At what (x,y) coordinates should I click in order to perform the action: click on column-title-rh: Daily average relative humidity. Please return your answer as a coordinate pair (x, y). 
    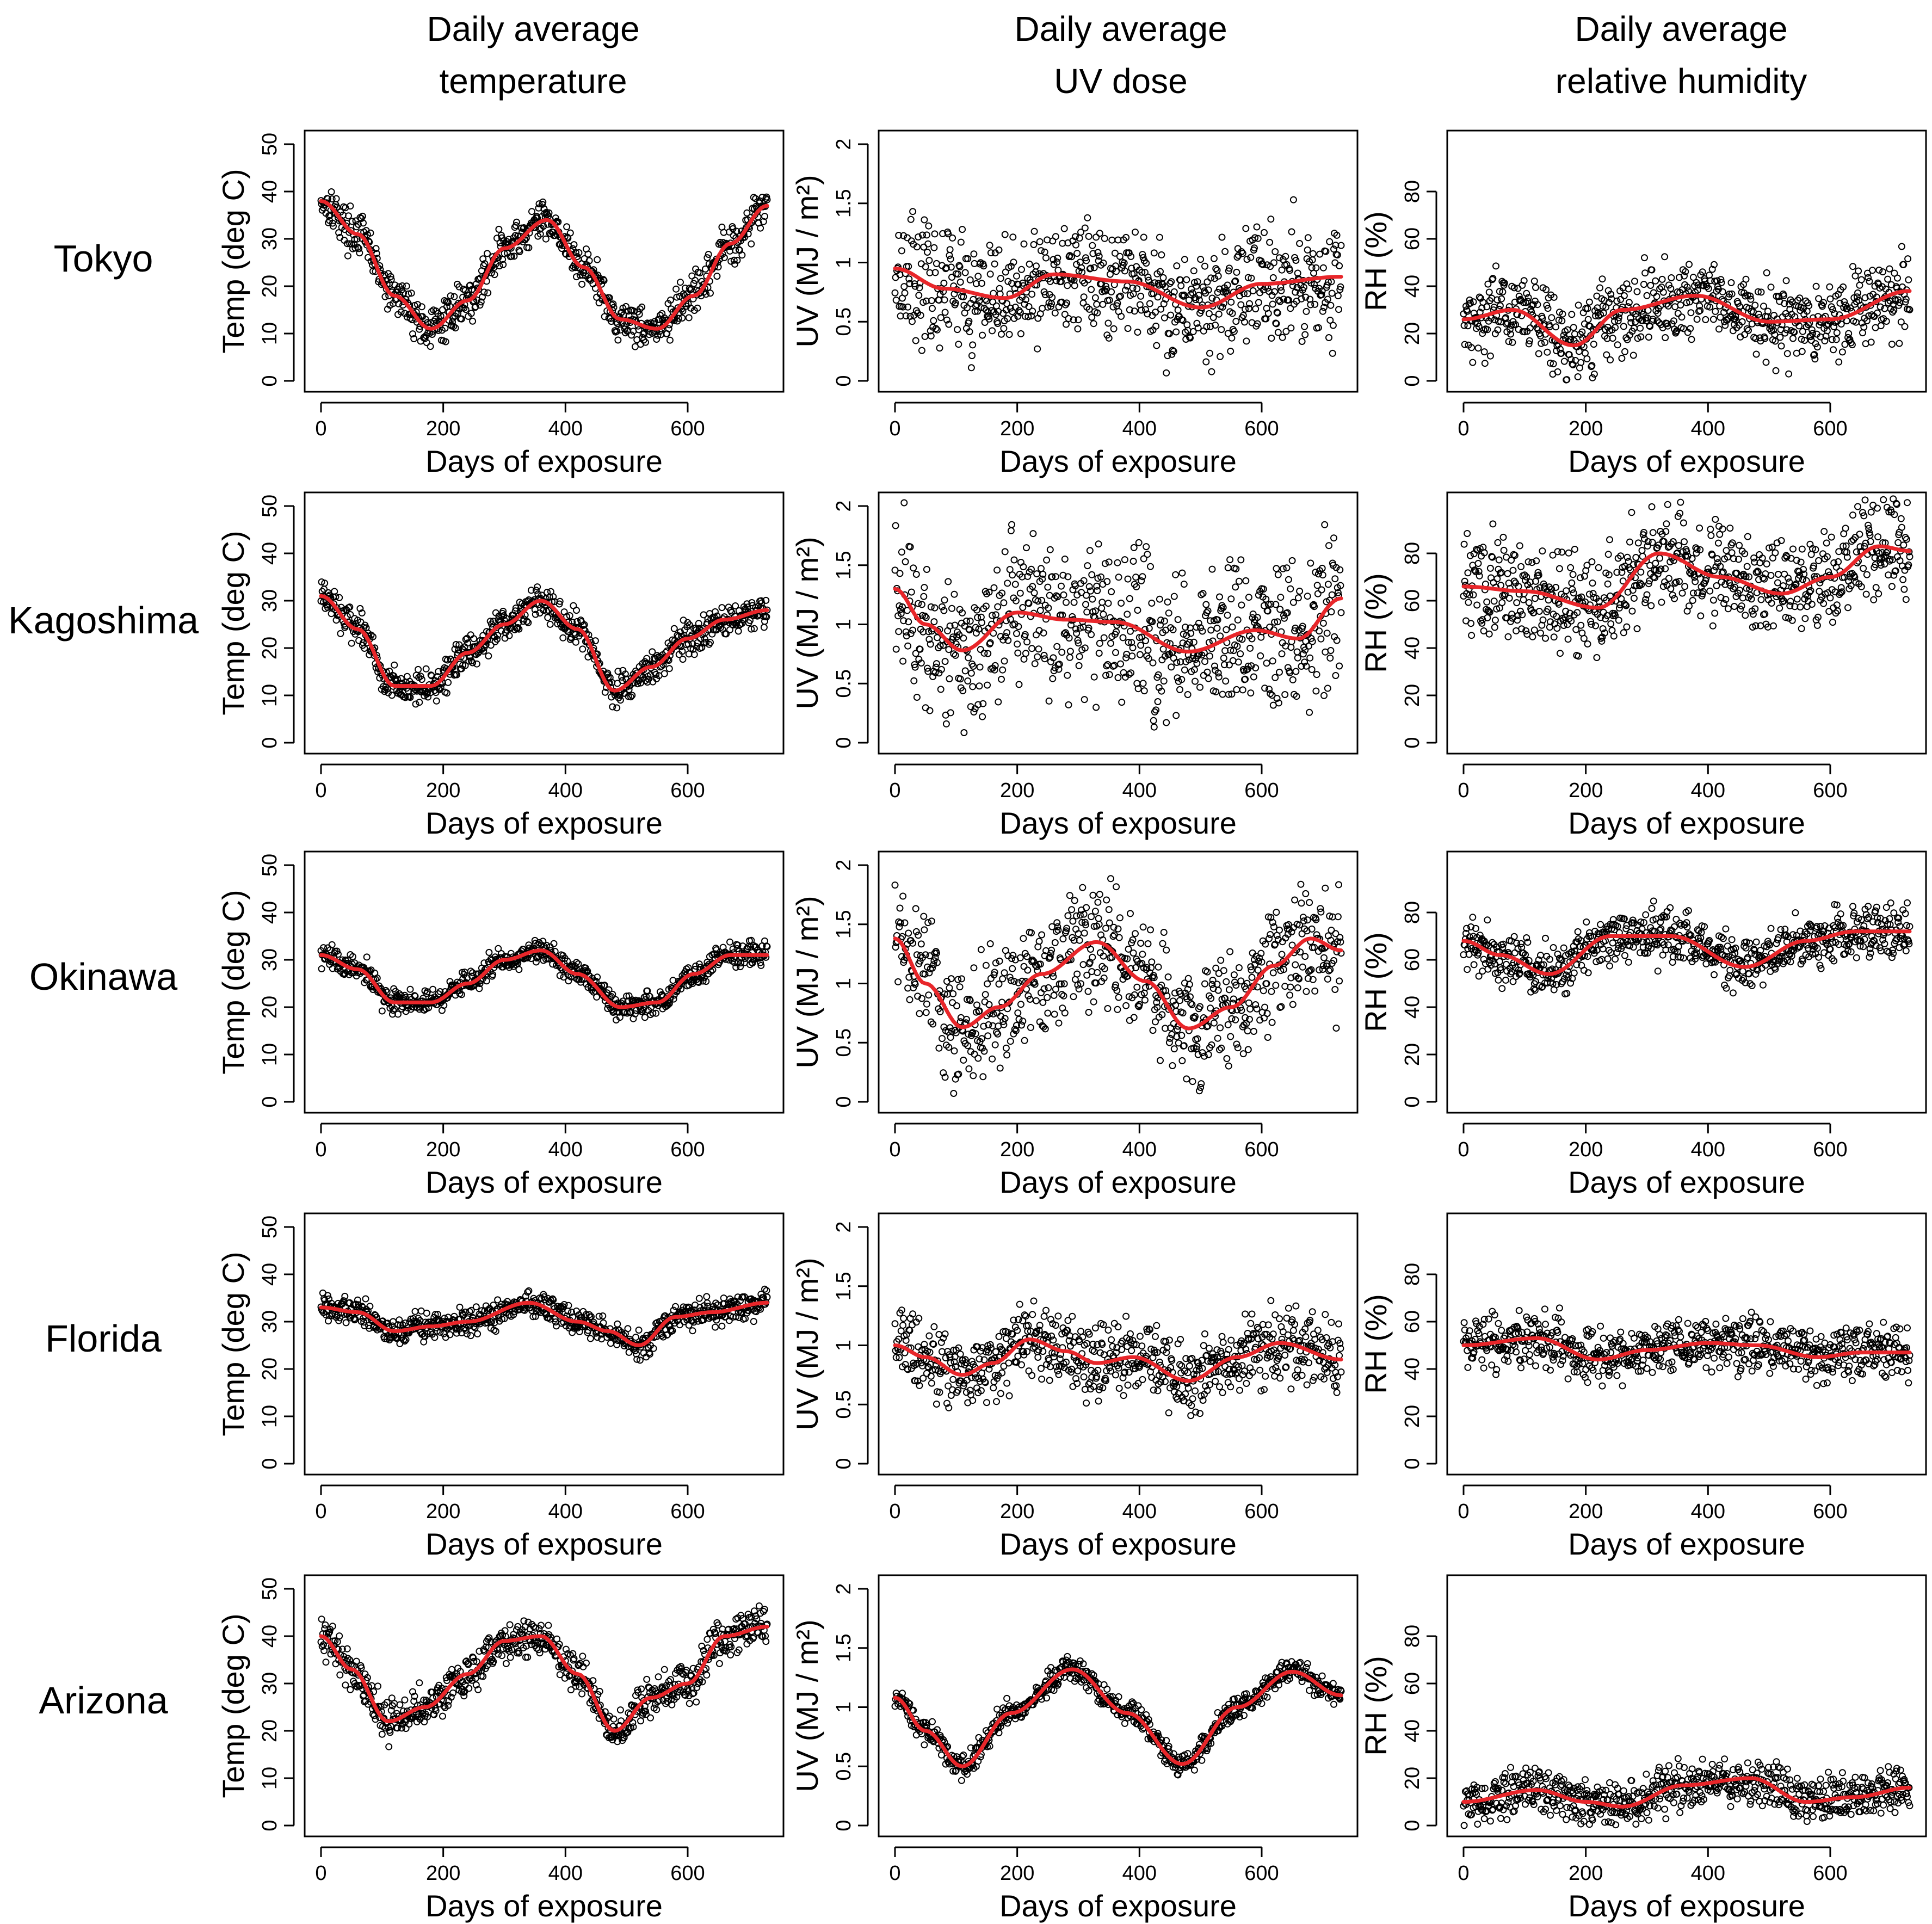
    Looking at the image, I should click on (1681, 55).